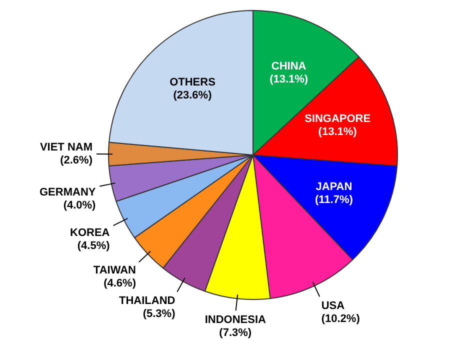 The image size is (472, 350). Describe the element at coordinates (334, 200) in the screenshot. I see `data-label: (11.7%)` at that location.